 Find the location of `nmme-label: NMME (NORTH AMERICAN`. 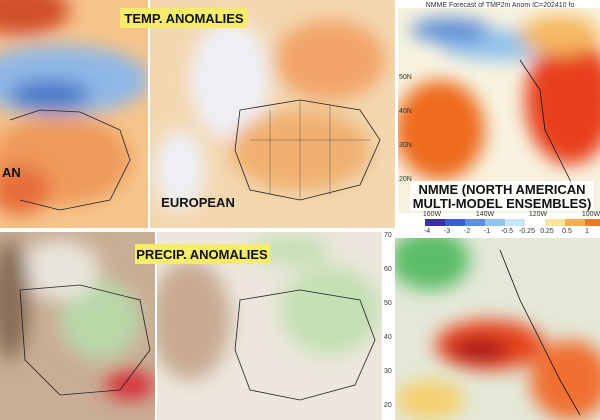

nmme-label: NMME (NORTH AMERICAN is located at coordinates (501, 189).